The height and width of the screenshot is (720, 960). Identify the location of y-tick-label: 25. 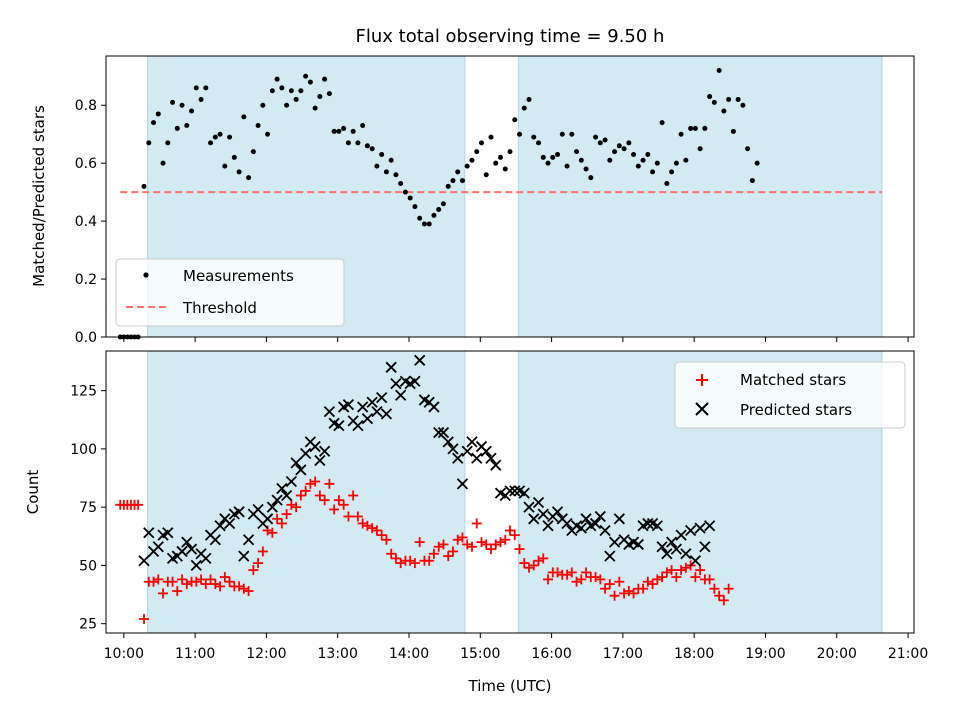
(88, 625).